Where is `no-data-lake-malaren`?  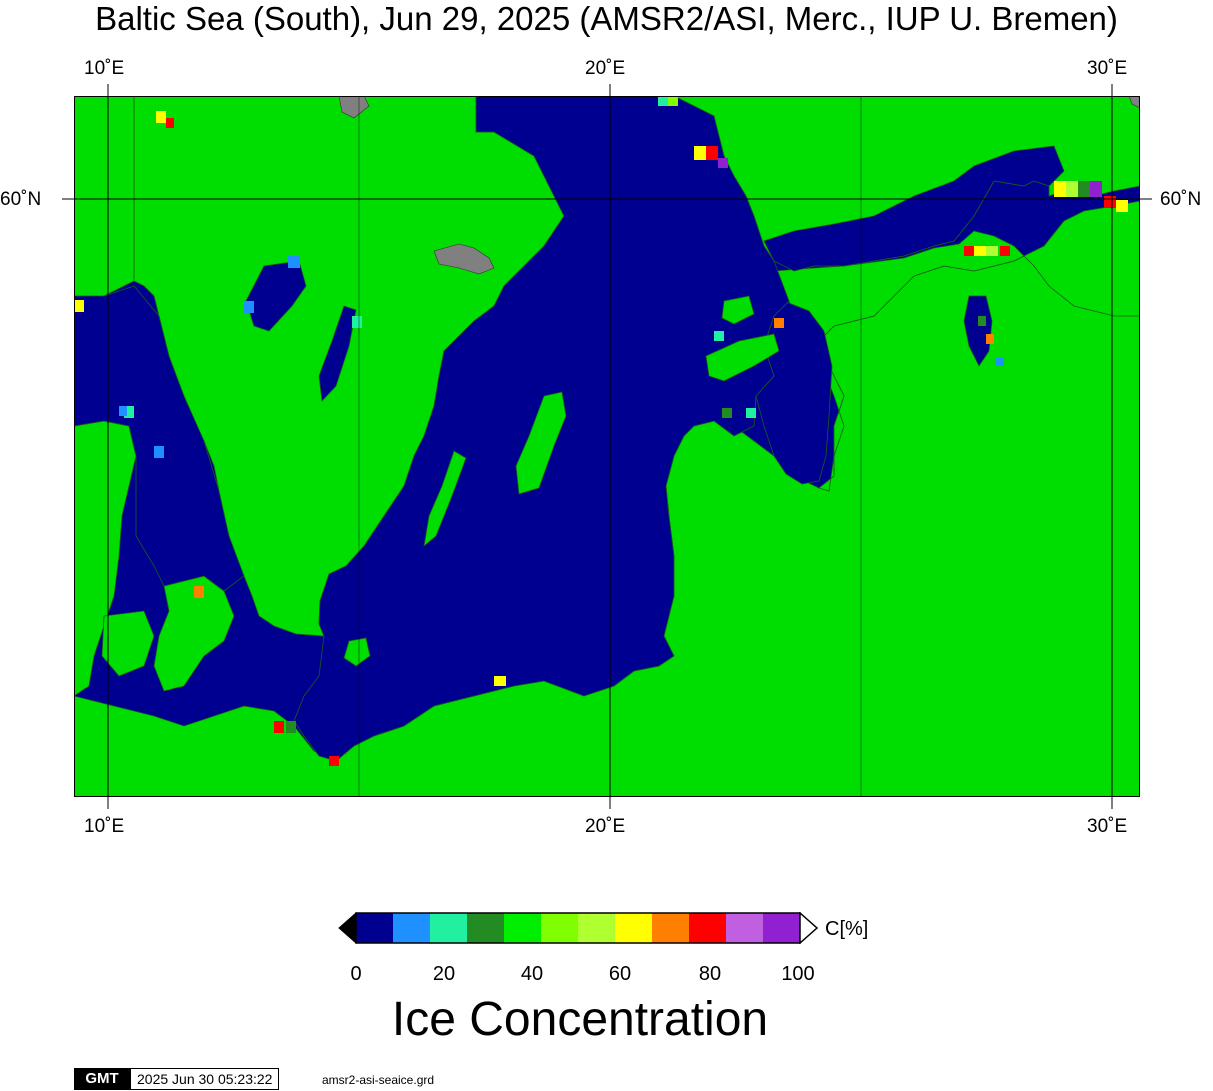 no-data-lake-malaren is located at coordinates (464, 259).